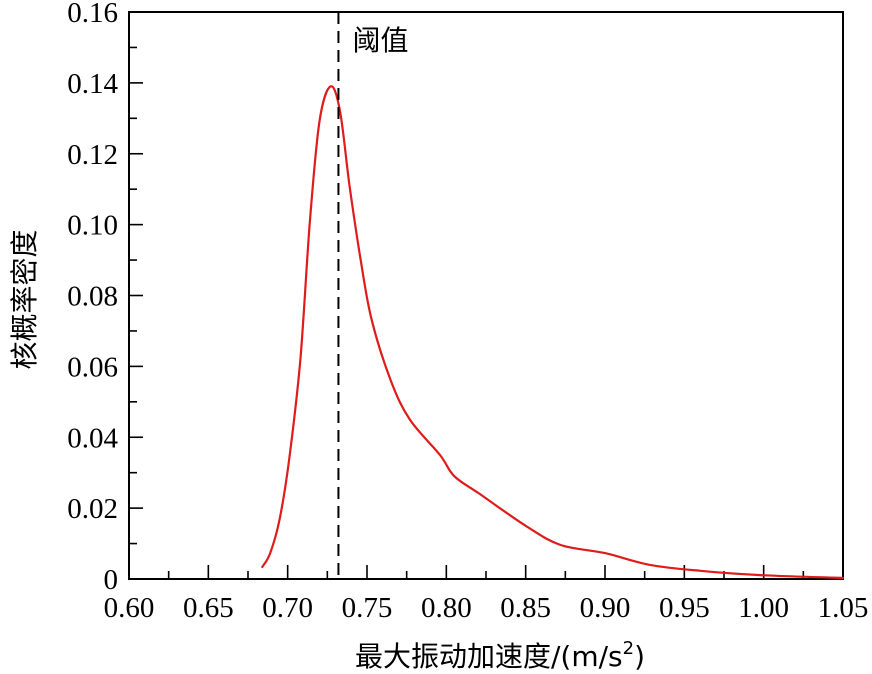  What do you see at coordinates (92, 84) in the screenshot?
I see `y-tick-label: 0.14` at bounding box center [92, 84].